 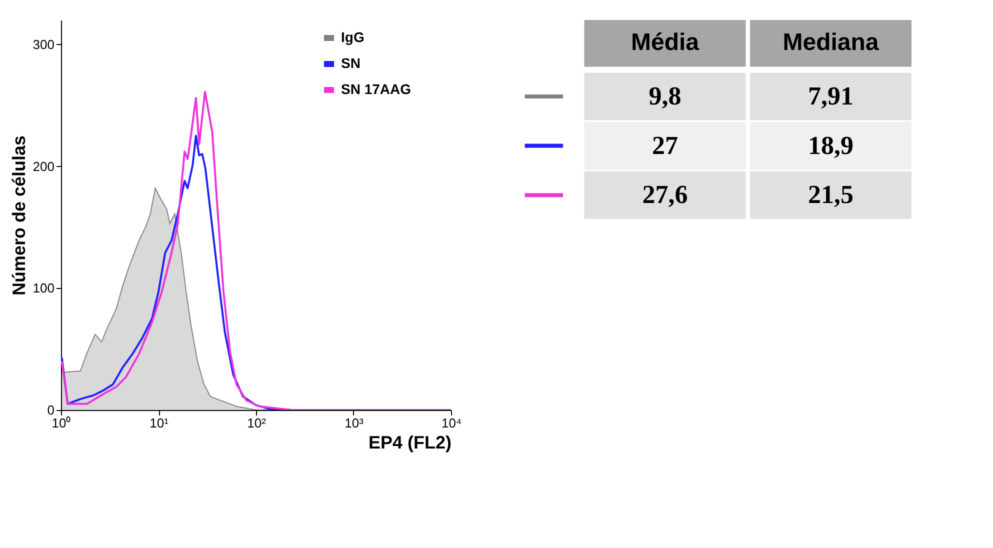 What do you see at coordinates (43, 44) in the screenshot?
I see `y-tick-label: 300` at bounding box center [43, 44].